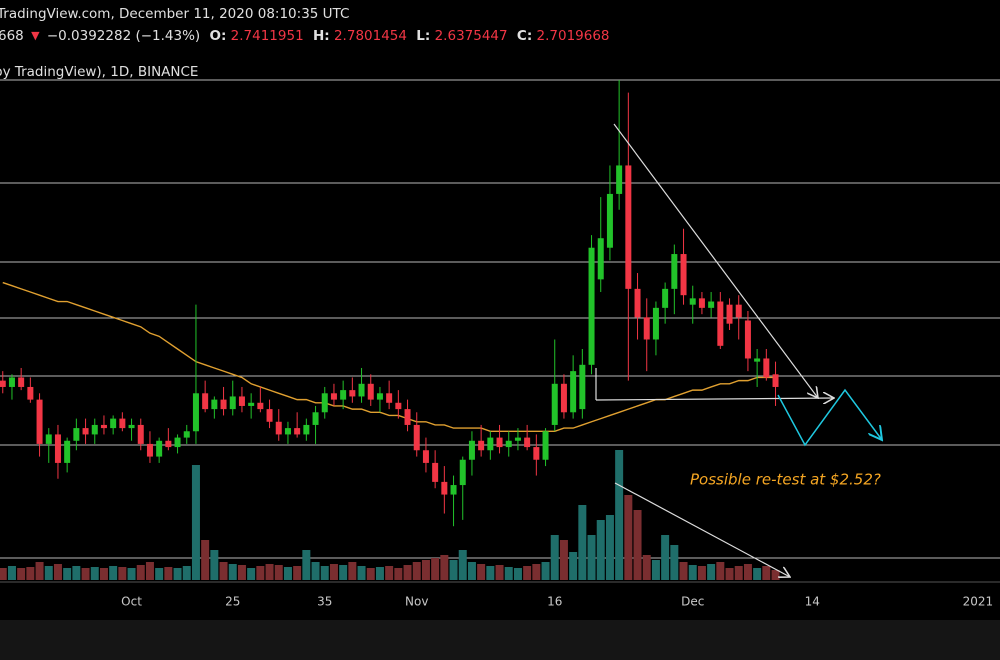  What do you see at coordinates (471, 36) in the screenshot?
I see `l-value: 2.6375447` at bounding box center [471, 36].